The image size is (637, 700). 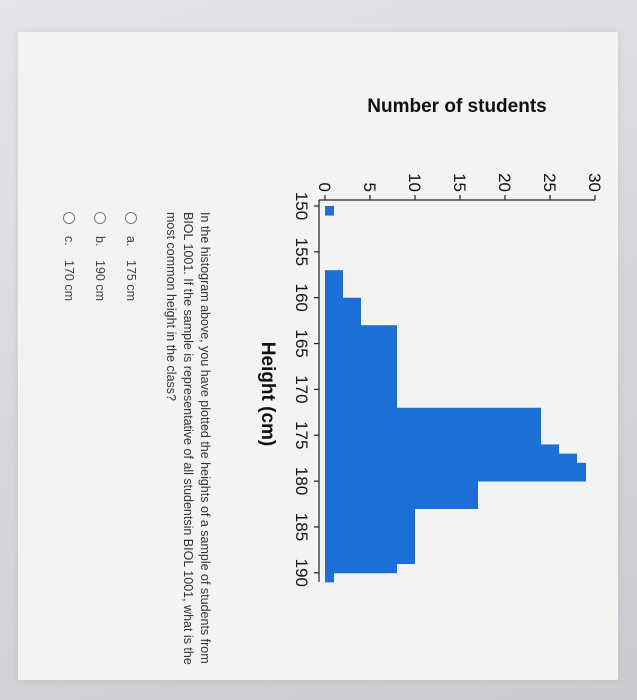 What do you see at coordinates (301, 573) in the screenshot?
I see `x-tick-label: 190` at bounding box center [301, 573].